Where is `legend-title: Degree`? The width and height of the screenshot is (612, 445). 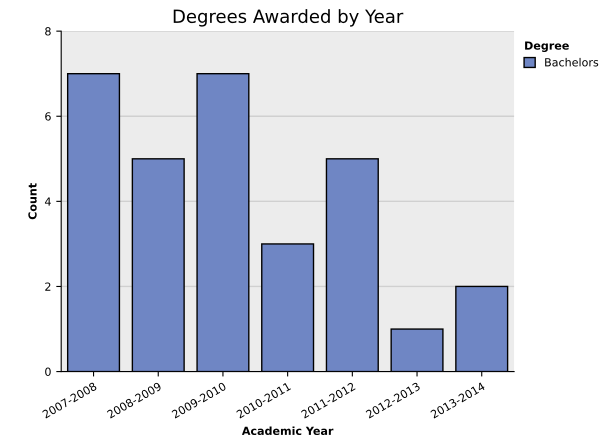 legend-title: Degree is located at coordinates (547, 46).